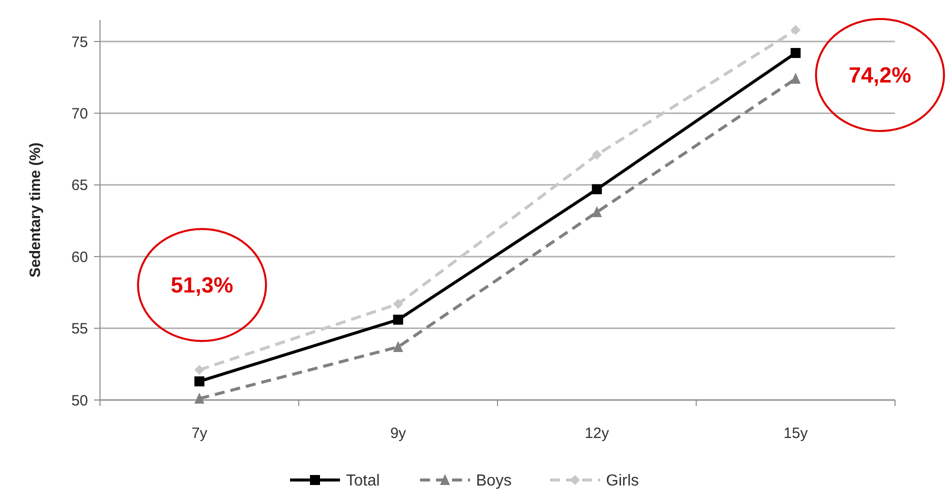 The image size is (950, 493). Describe the element at coordinates (202, 285) in the screenshot. I see `annotation: 51,3%` at that location.